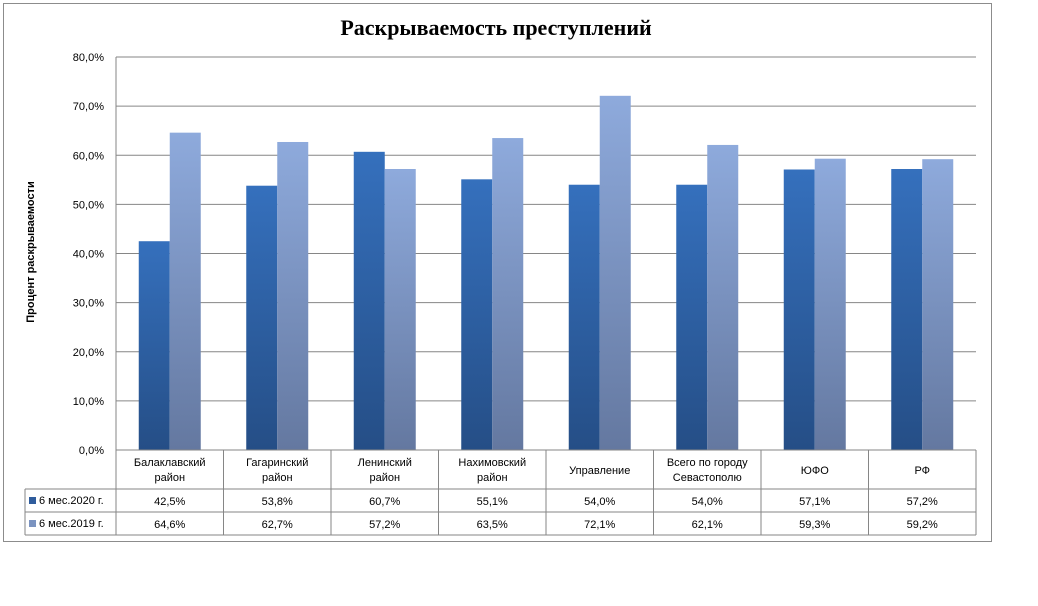 The image size is (1038, 606). Describe the element at coordinates (922, 471) in the screenshot. I see `category-label: РФ` at that location.